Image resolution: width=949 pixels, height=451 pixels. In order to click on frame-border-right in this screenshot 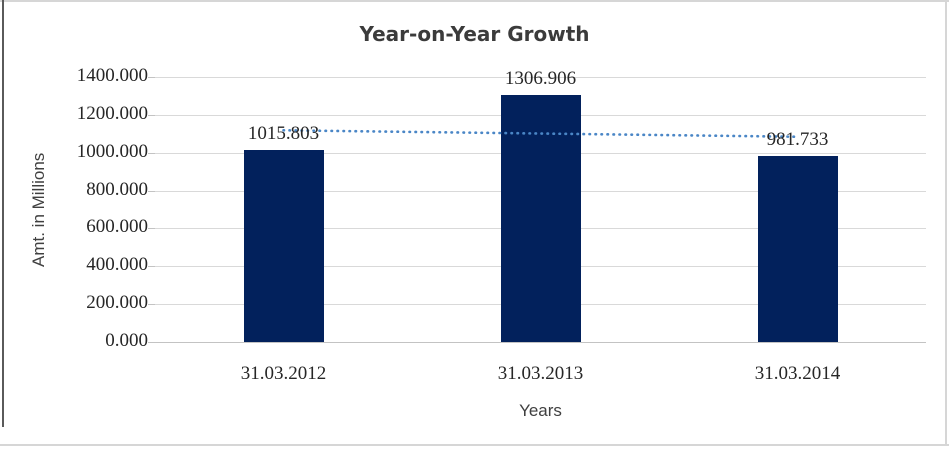, I will do `click(946, 223)`.